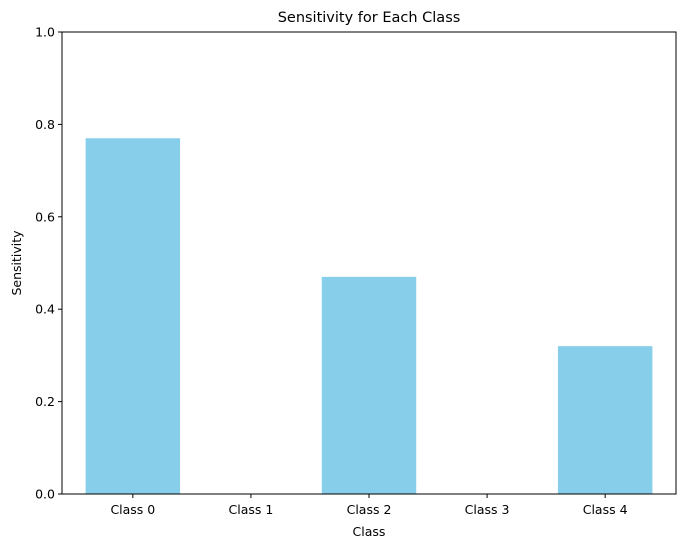 Image resolution: width=691 pixels, height=547 pixels. I want to click on x-tick-label: Class 0, so click(132, 509).